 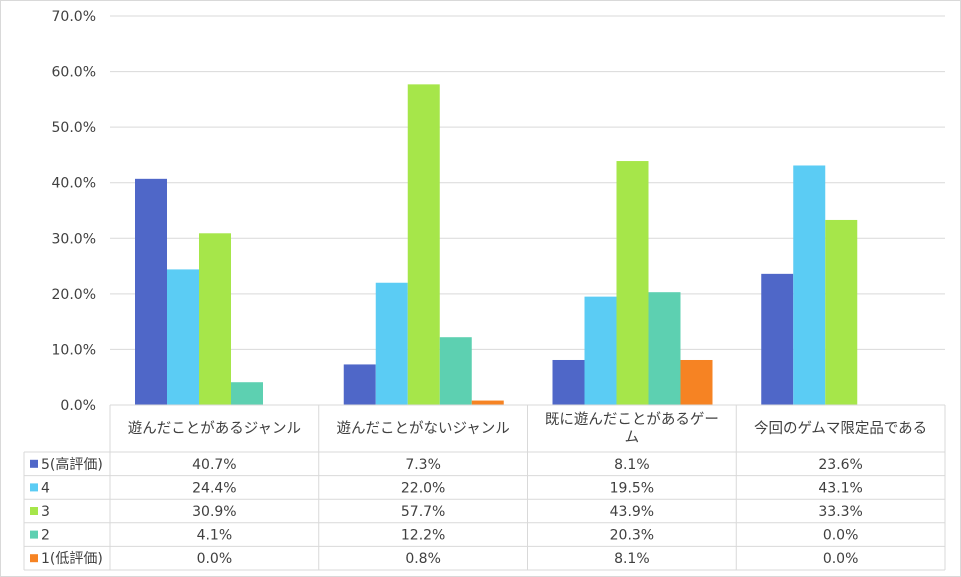 I want to click on y-tick-label: 20.0%, so click(x=74, y=295).